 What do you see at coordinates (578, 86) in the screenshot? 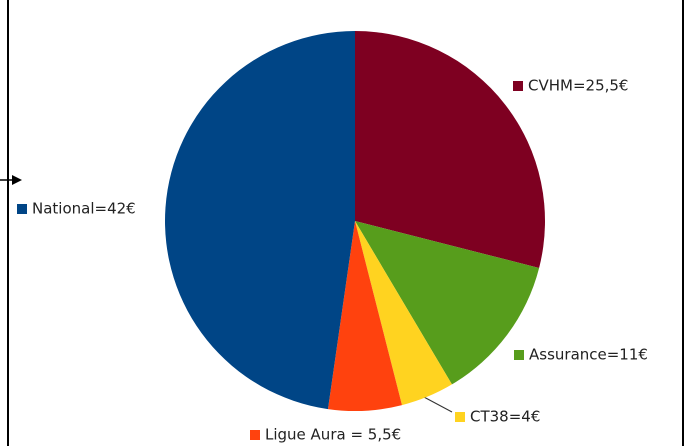
I see `slice-label: CVHM=25,5€` at bounding box center [578, 86].